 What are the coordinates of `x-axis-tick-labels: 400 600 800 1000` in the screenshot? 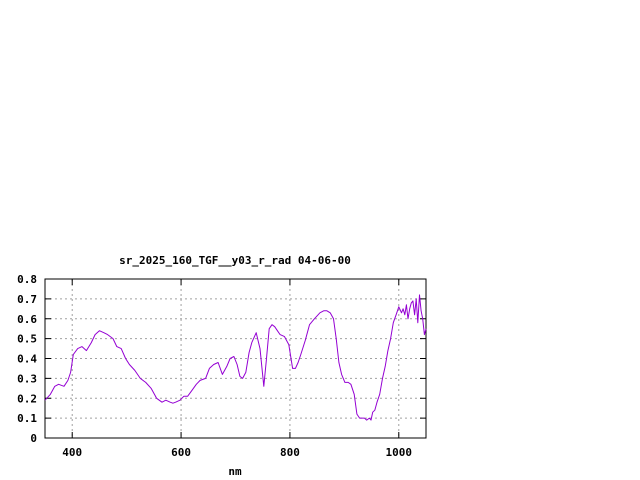 It's located at (237, 452).